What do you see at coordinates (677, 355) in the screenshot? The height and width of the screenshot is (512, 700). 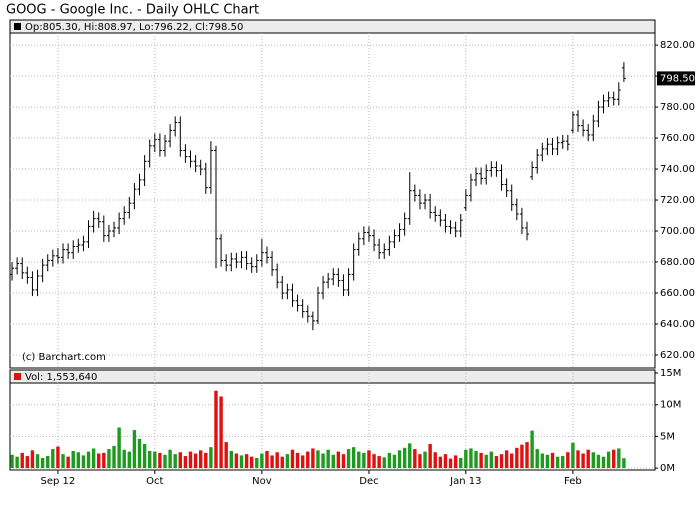 I see `y-tick-label: 620.00` at bounding box center [677, 355].